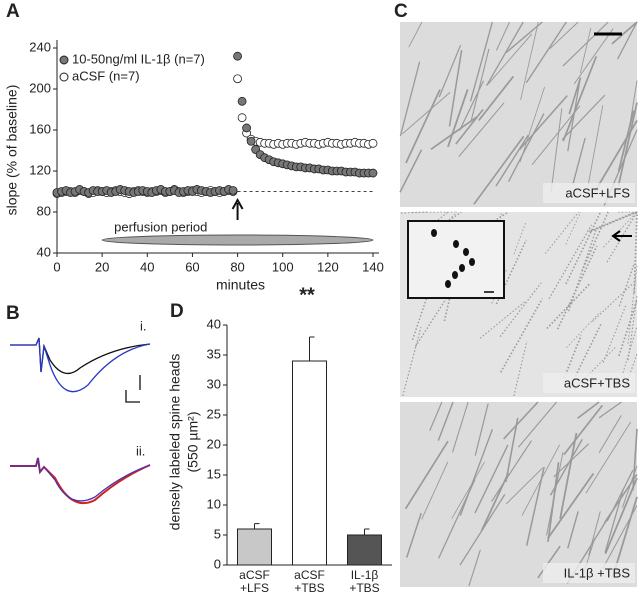 This screenshot has width=640, height=597. What do you see at coordinates (80, 421) in the screenshot?
I see `traces` at bounding box center [80, 421].